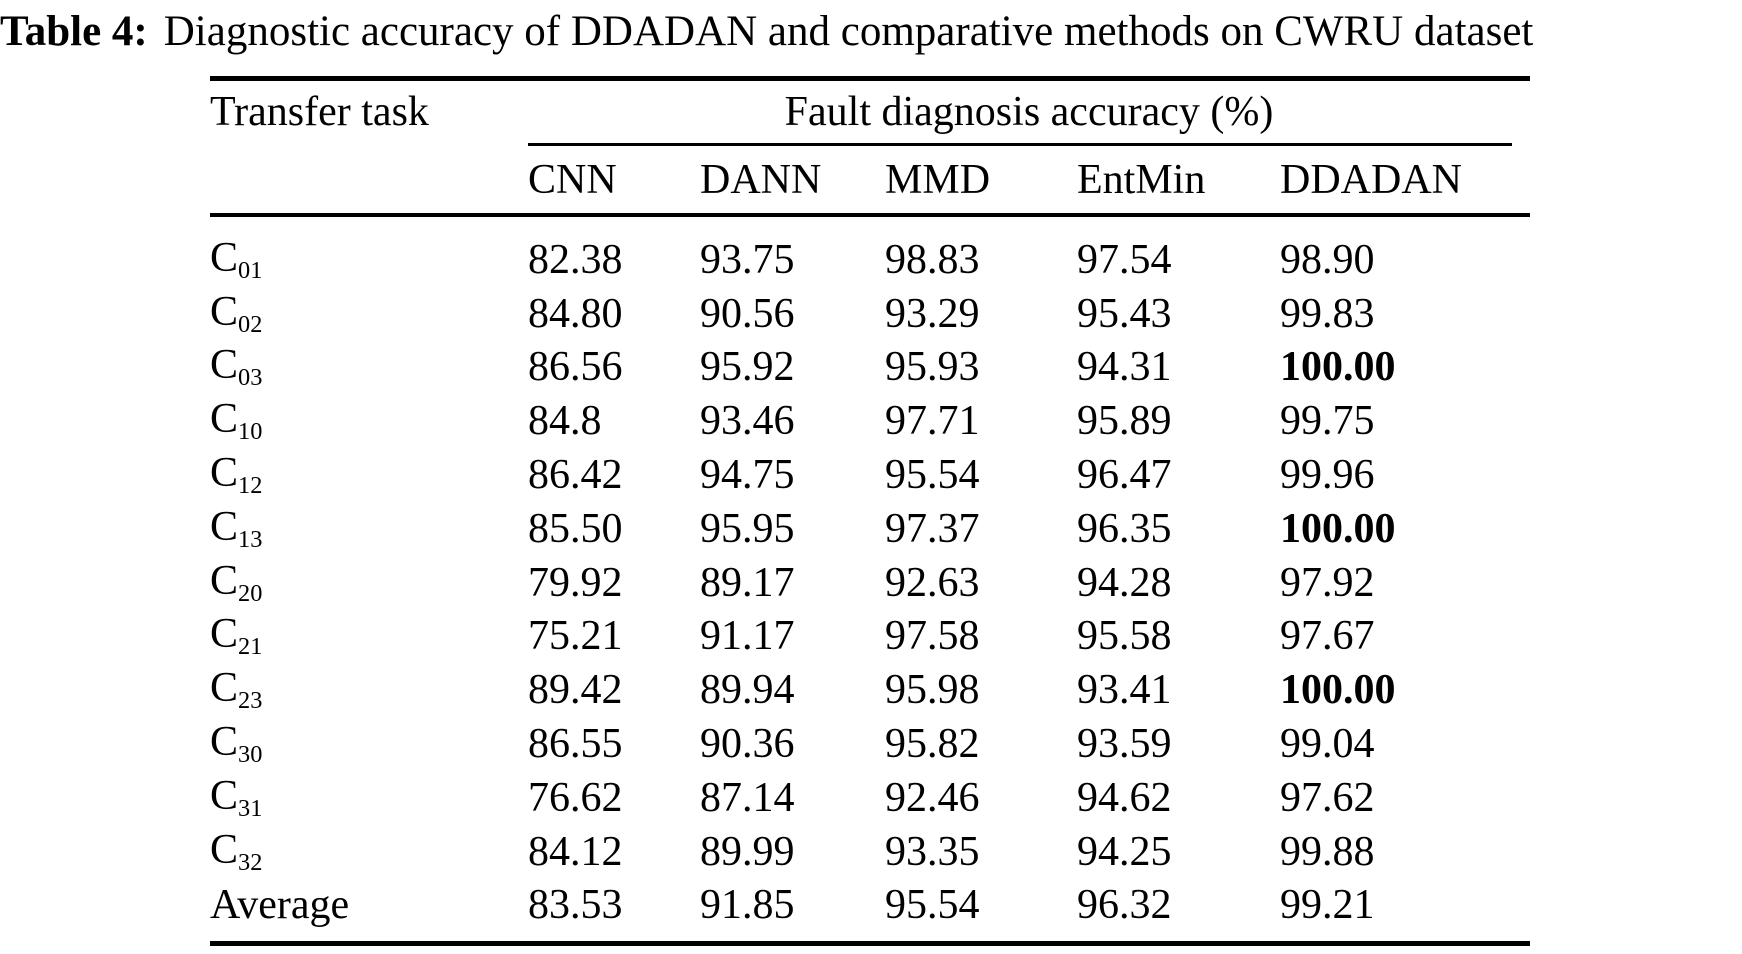 The width and height of the screenshot is (1742, 954). Describe the element at coordinates (1327, 905) in the screenshot. I see `accuracy-value-cell: 99.21` at that location.